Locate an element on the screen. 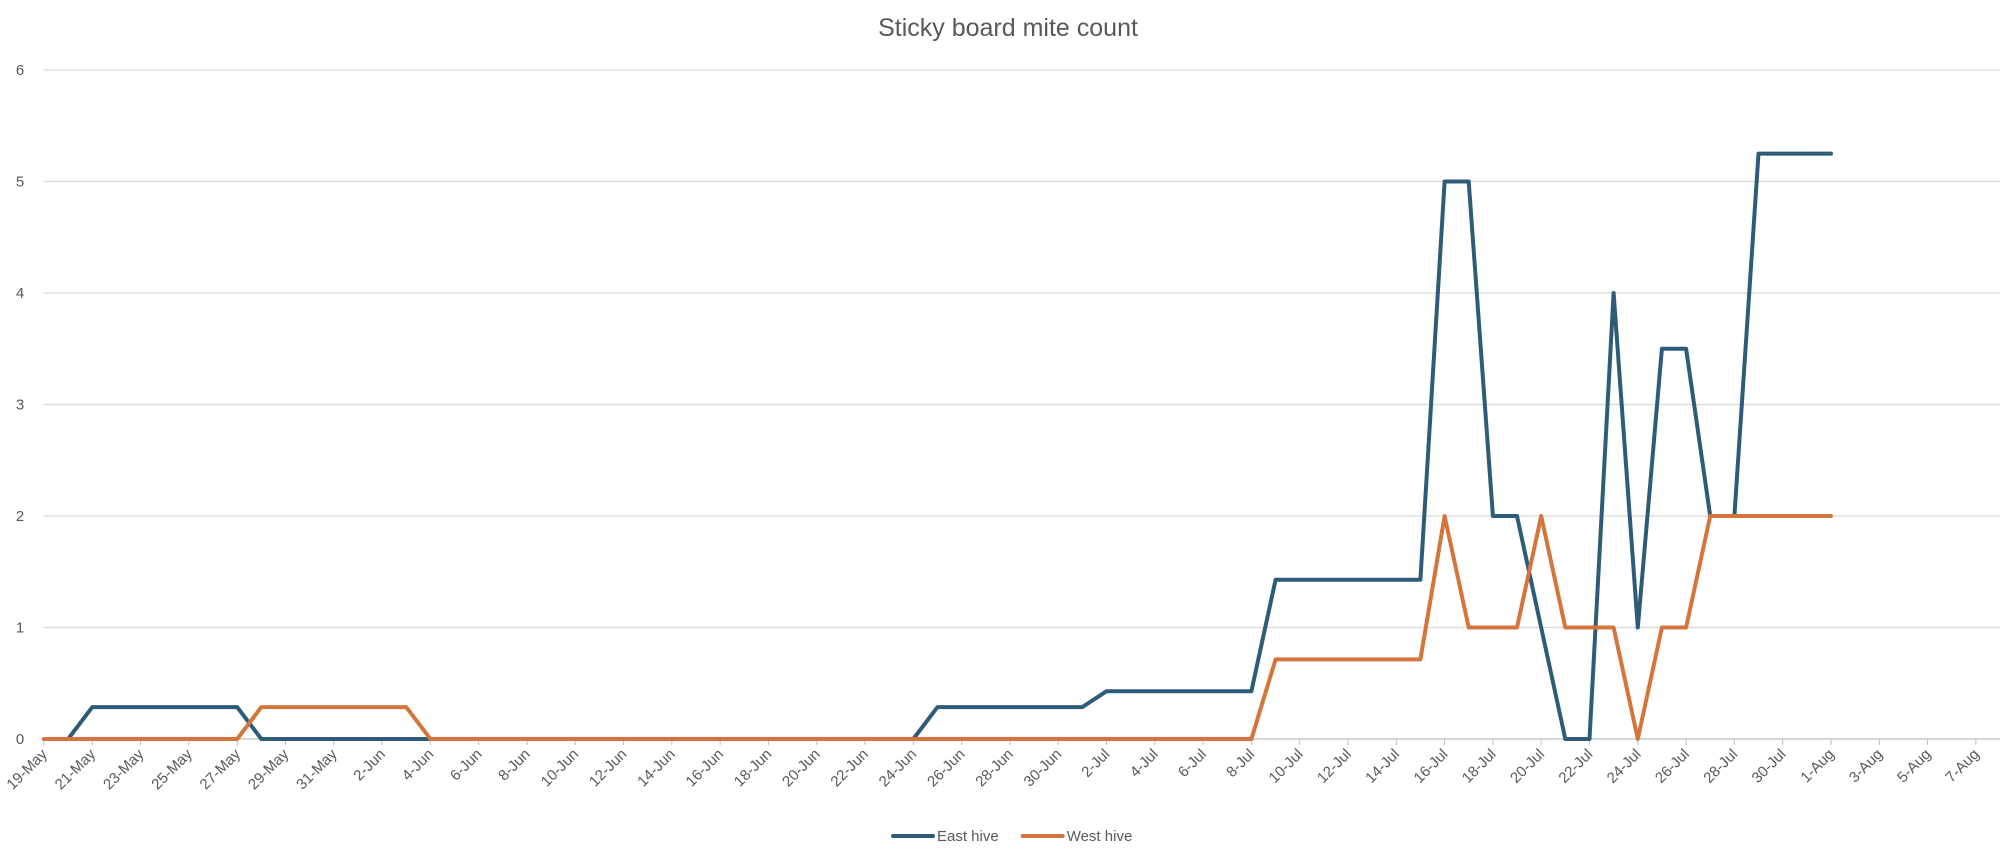 The image size is (2016, 852). x-tick-label: 6-Jun is located at coordinates (466, 765).